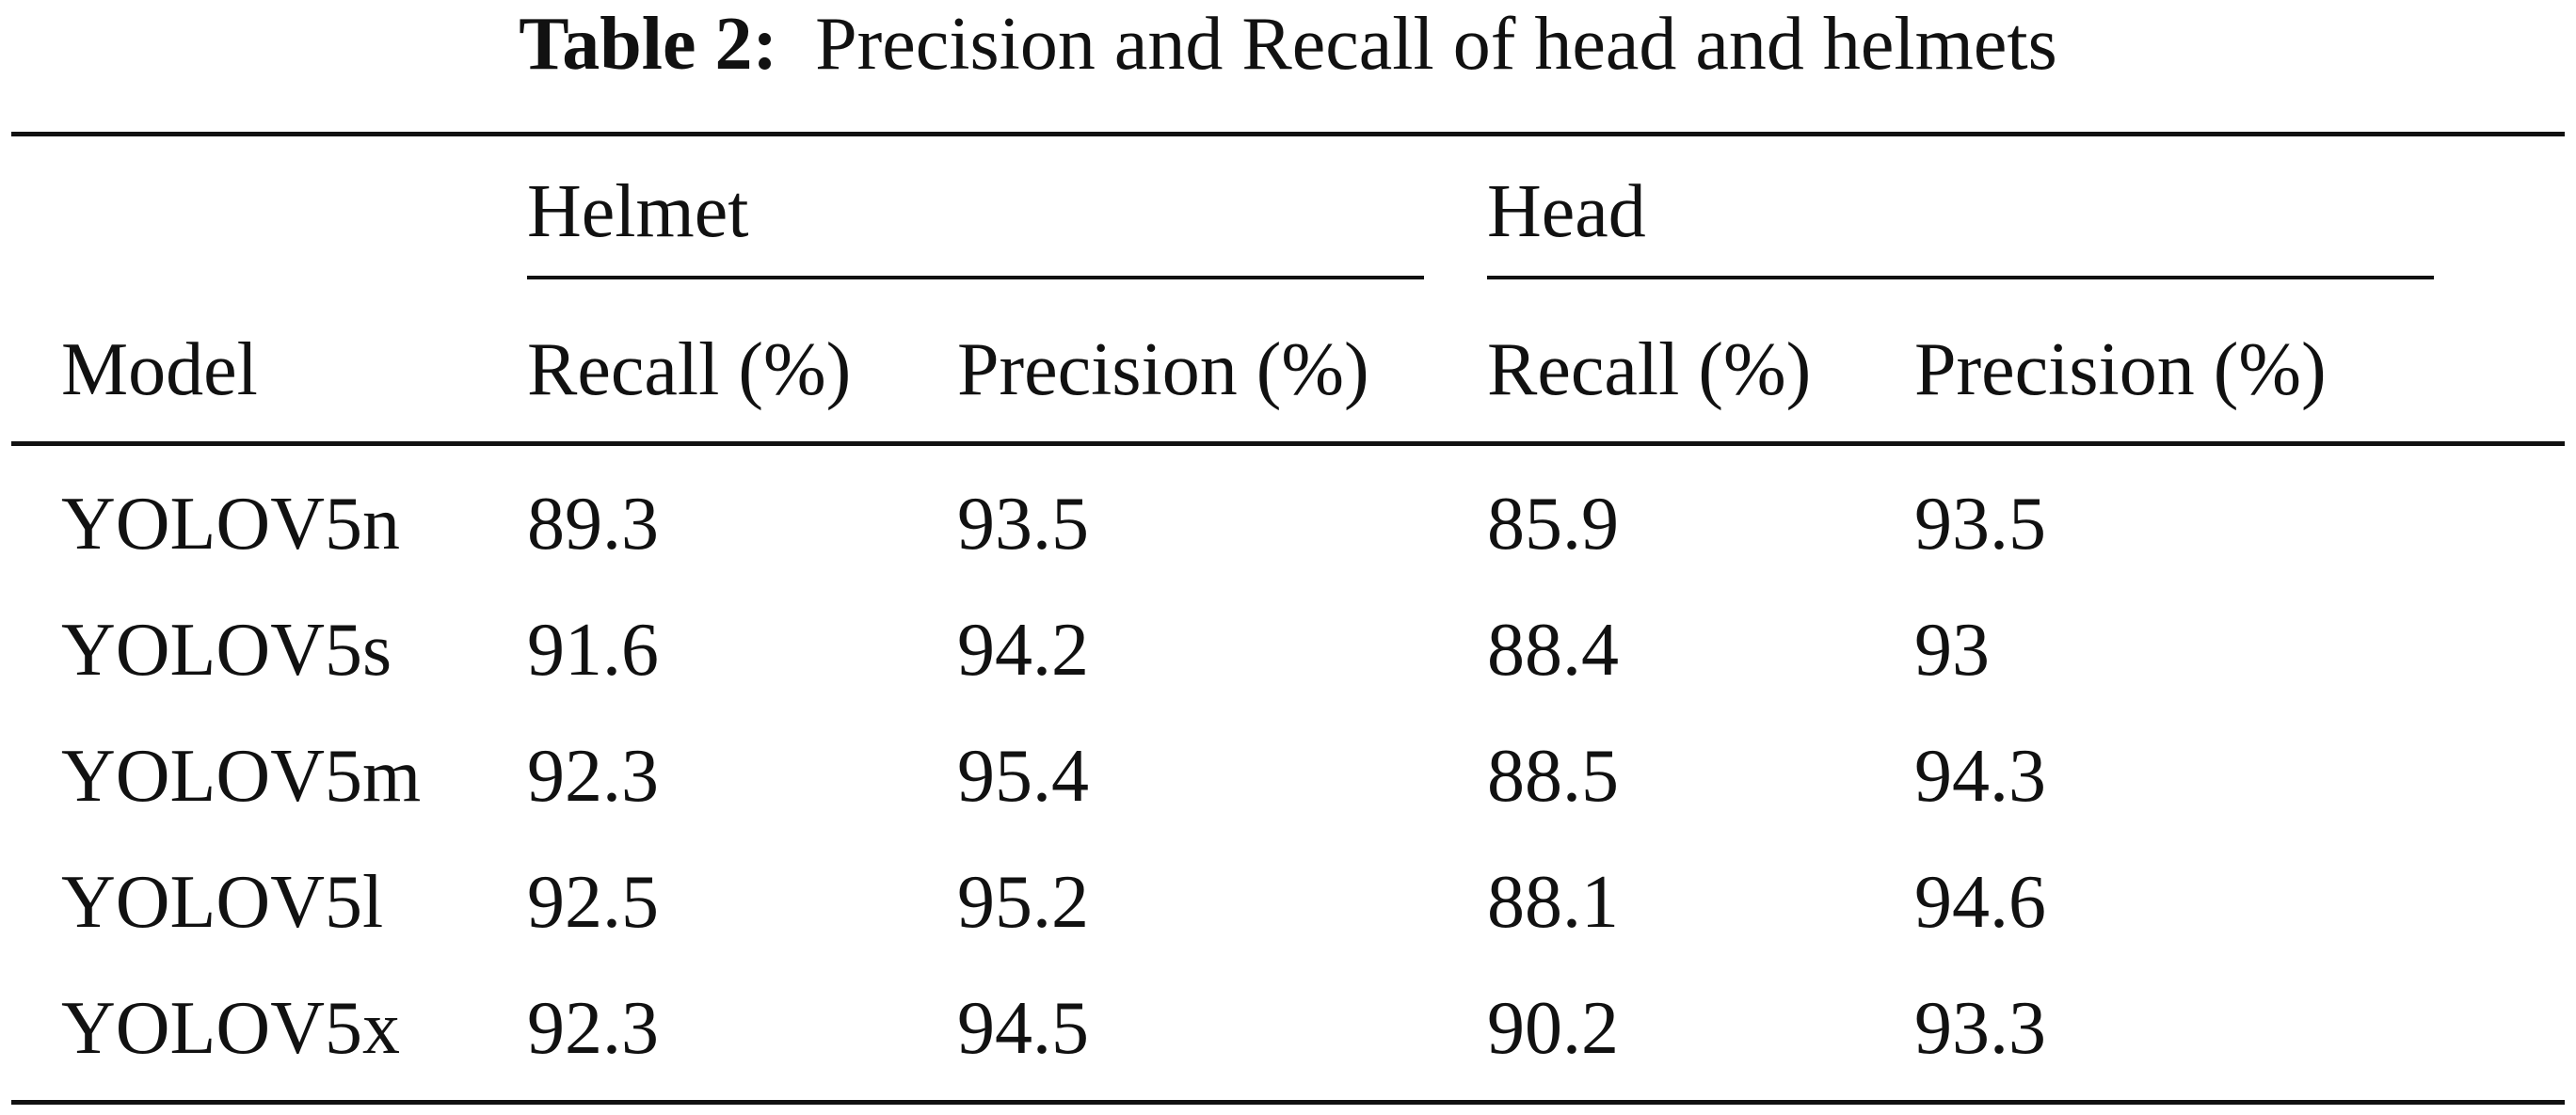 The height and width of the screenshot is (1115, 2576). What do you see at coordinates (1952, 650) in the screenshot?
I see `table-cell: 93` at bounding box center [1952, 650].